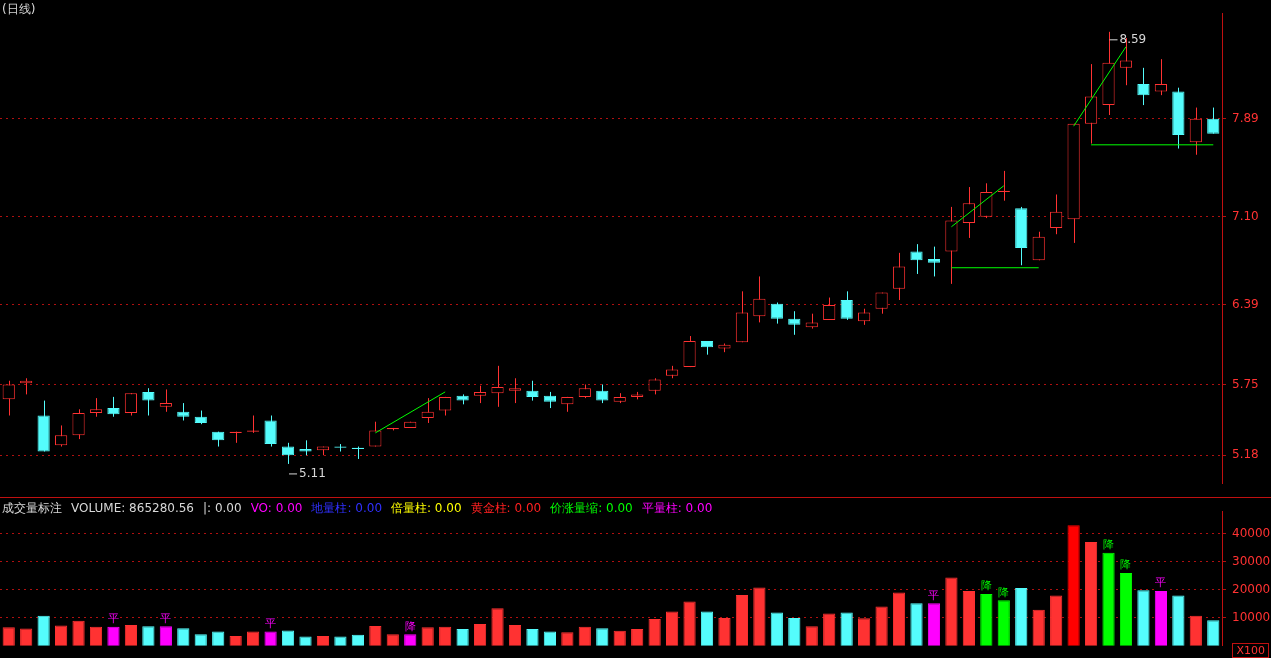 The height and width of the screenshot is (658, 1271). What do you see at coordinates (591, 508) in the screenshot?
I see `annotation: 价涨量缩: 0.00` at bounding box center [591, 508].